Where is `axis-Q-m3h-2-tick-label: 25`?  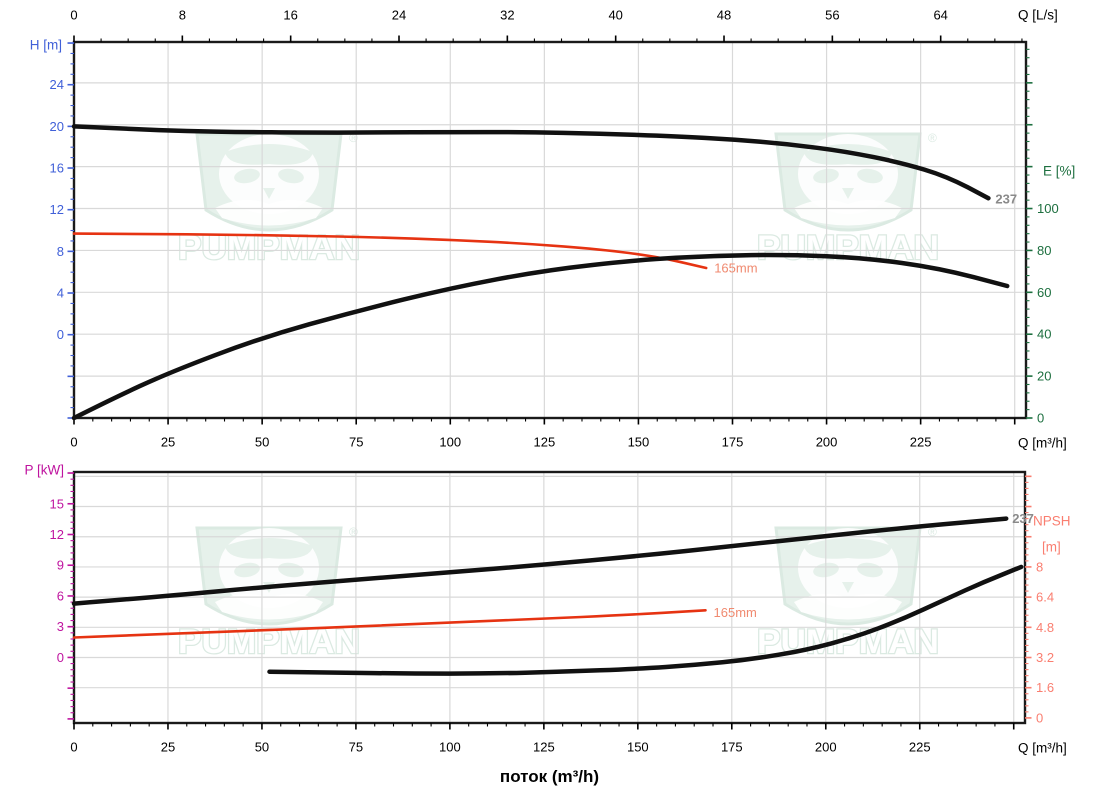
axis-Q-m3h-2-tick-label: 25 is located at coordinates (168, 747).